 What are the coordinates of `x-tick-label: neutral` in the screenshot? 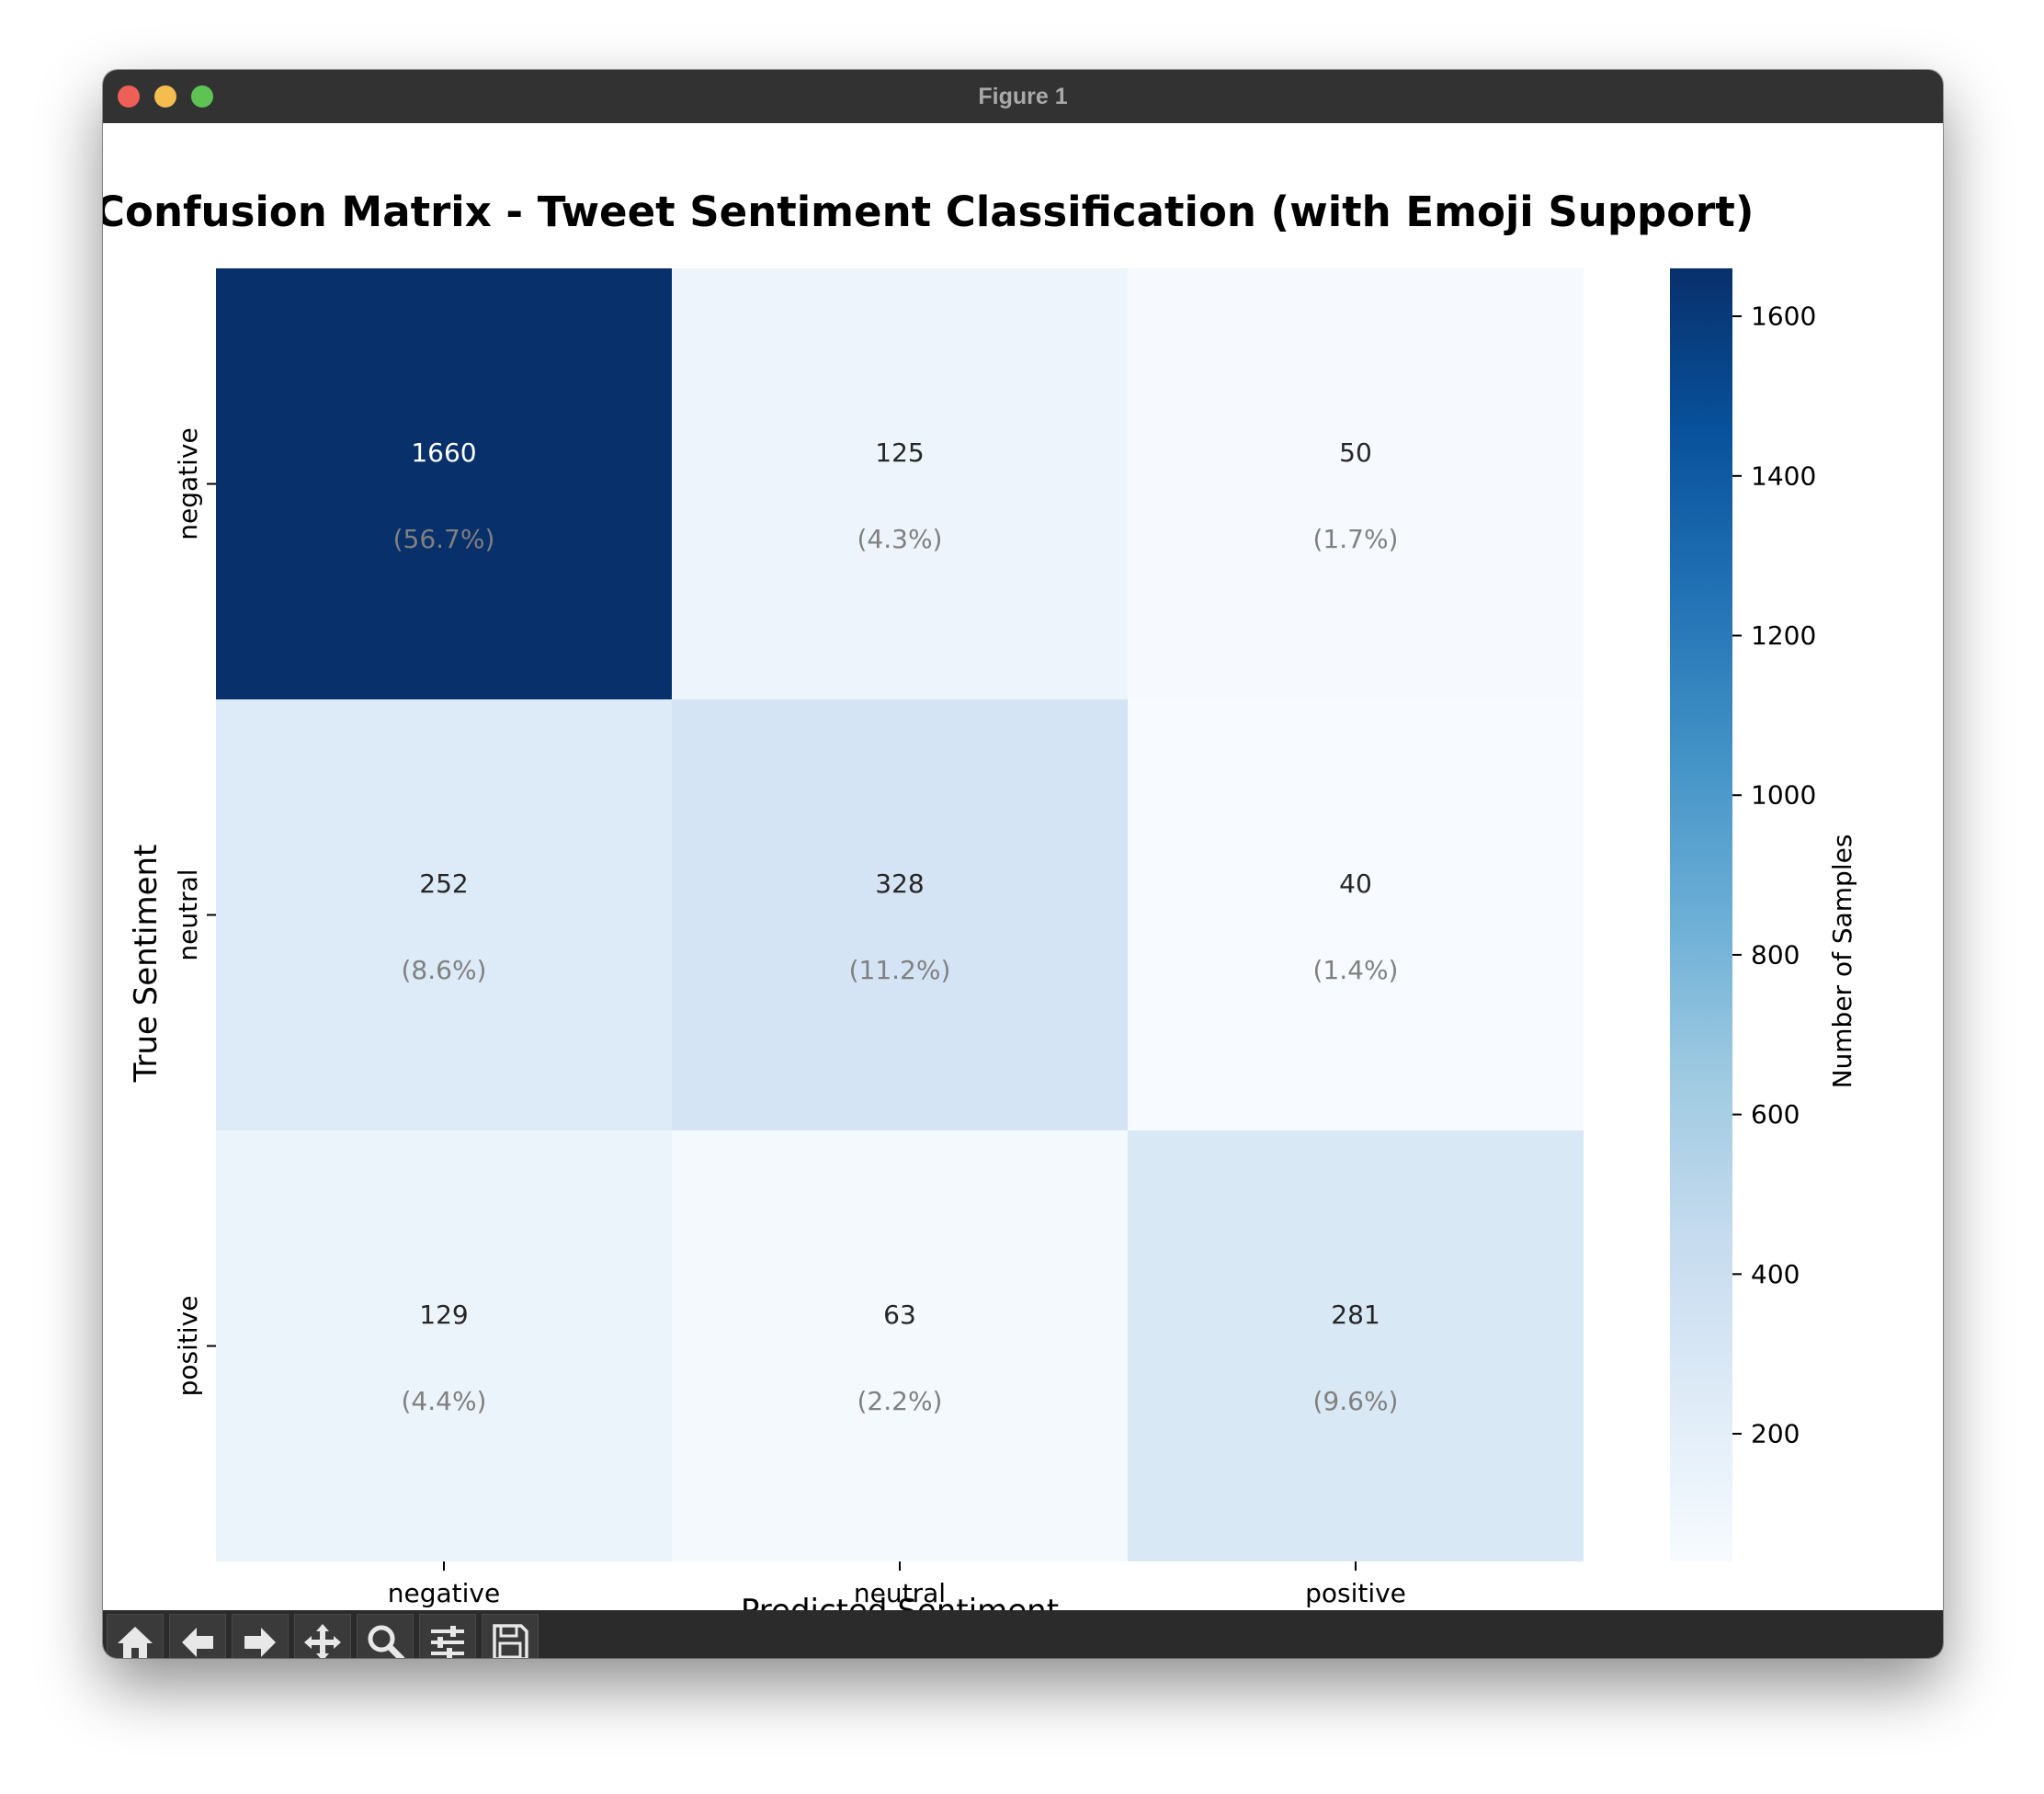 It's located at (900, 1593).